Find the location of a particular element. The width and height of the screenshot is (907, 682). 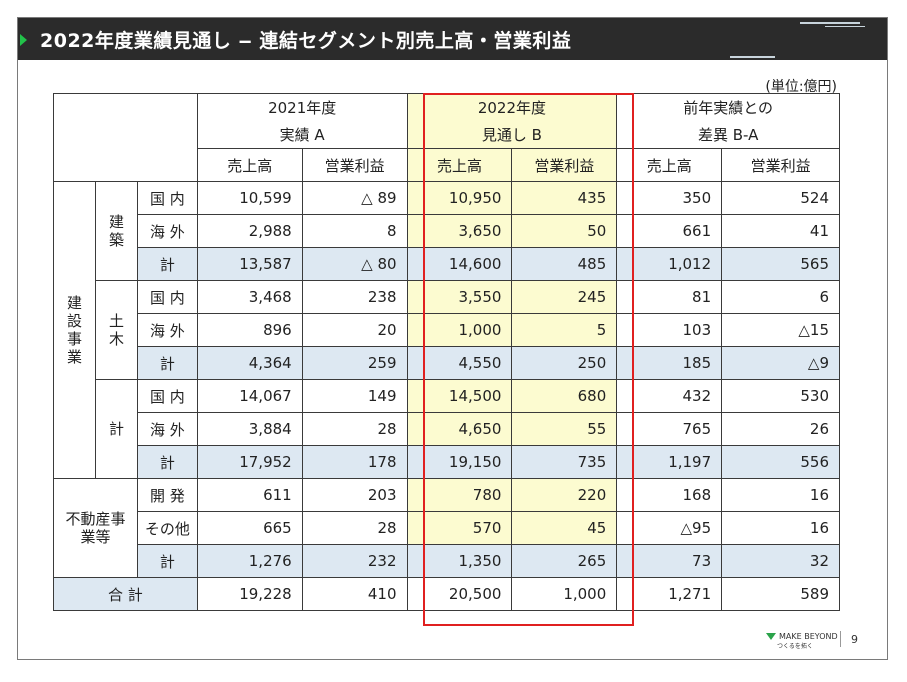

cell-b-sales: 20,500 is located at coordinates (459, 594).